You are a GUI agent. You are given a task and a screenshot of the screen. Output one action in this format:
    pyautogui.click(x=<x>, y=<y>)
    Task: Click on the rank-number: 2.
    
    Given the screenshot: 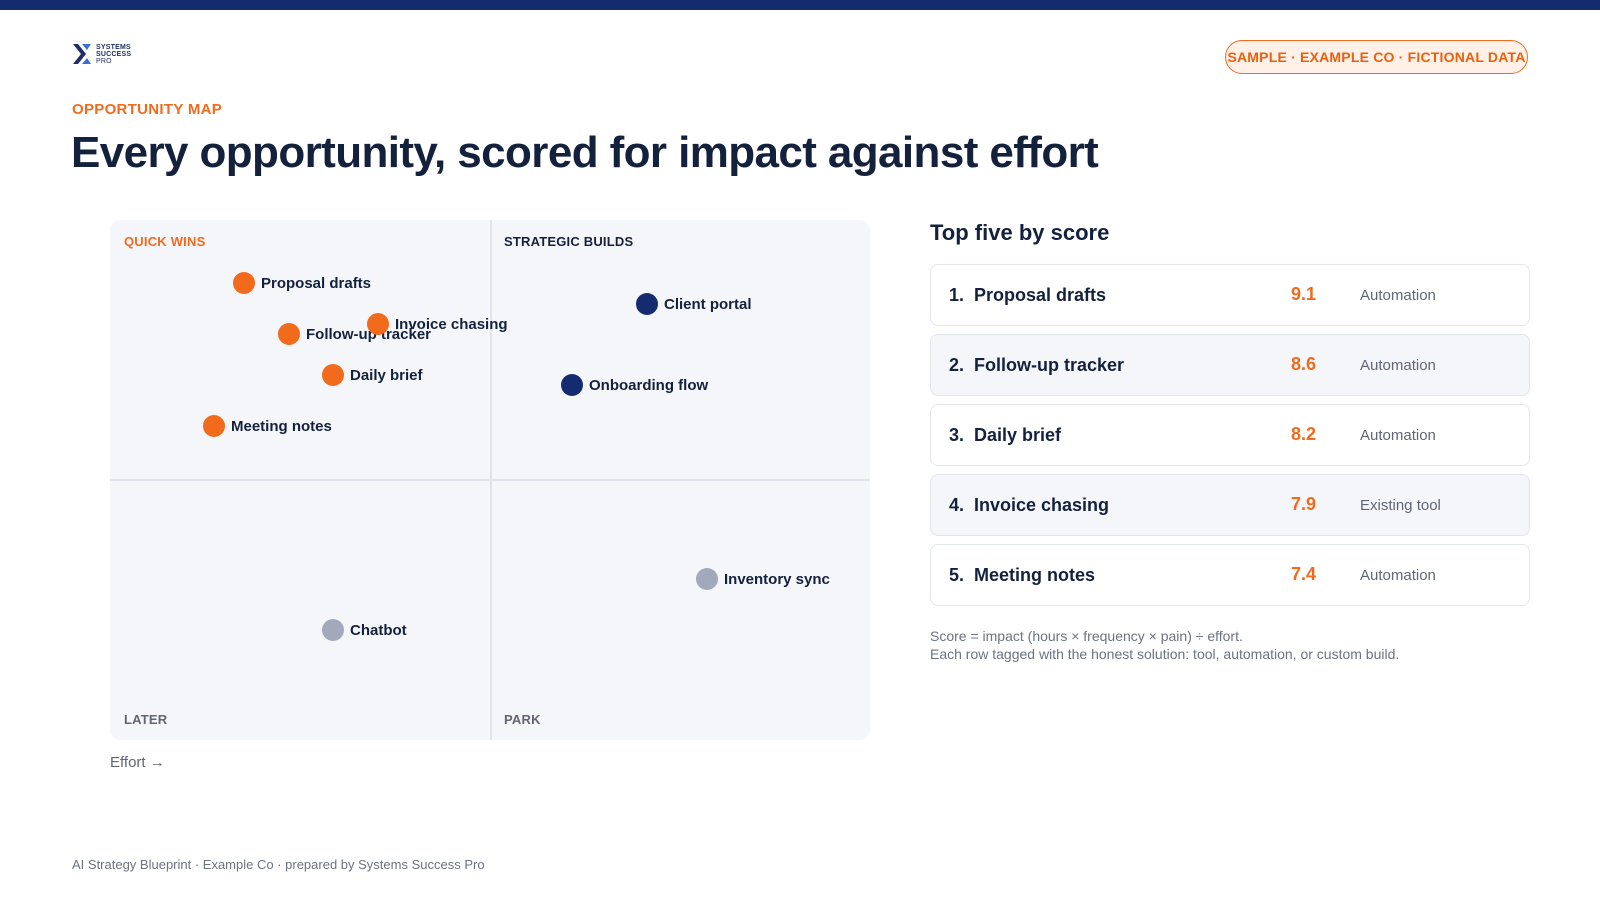 What is the action you would take?
    pyautogui.click(x=957, y=365)
    